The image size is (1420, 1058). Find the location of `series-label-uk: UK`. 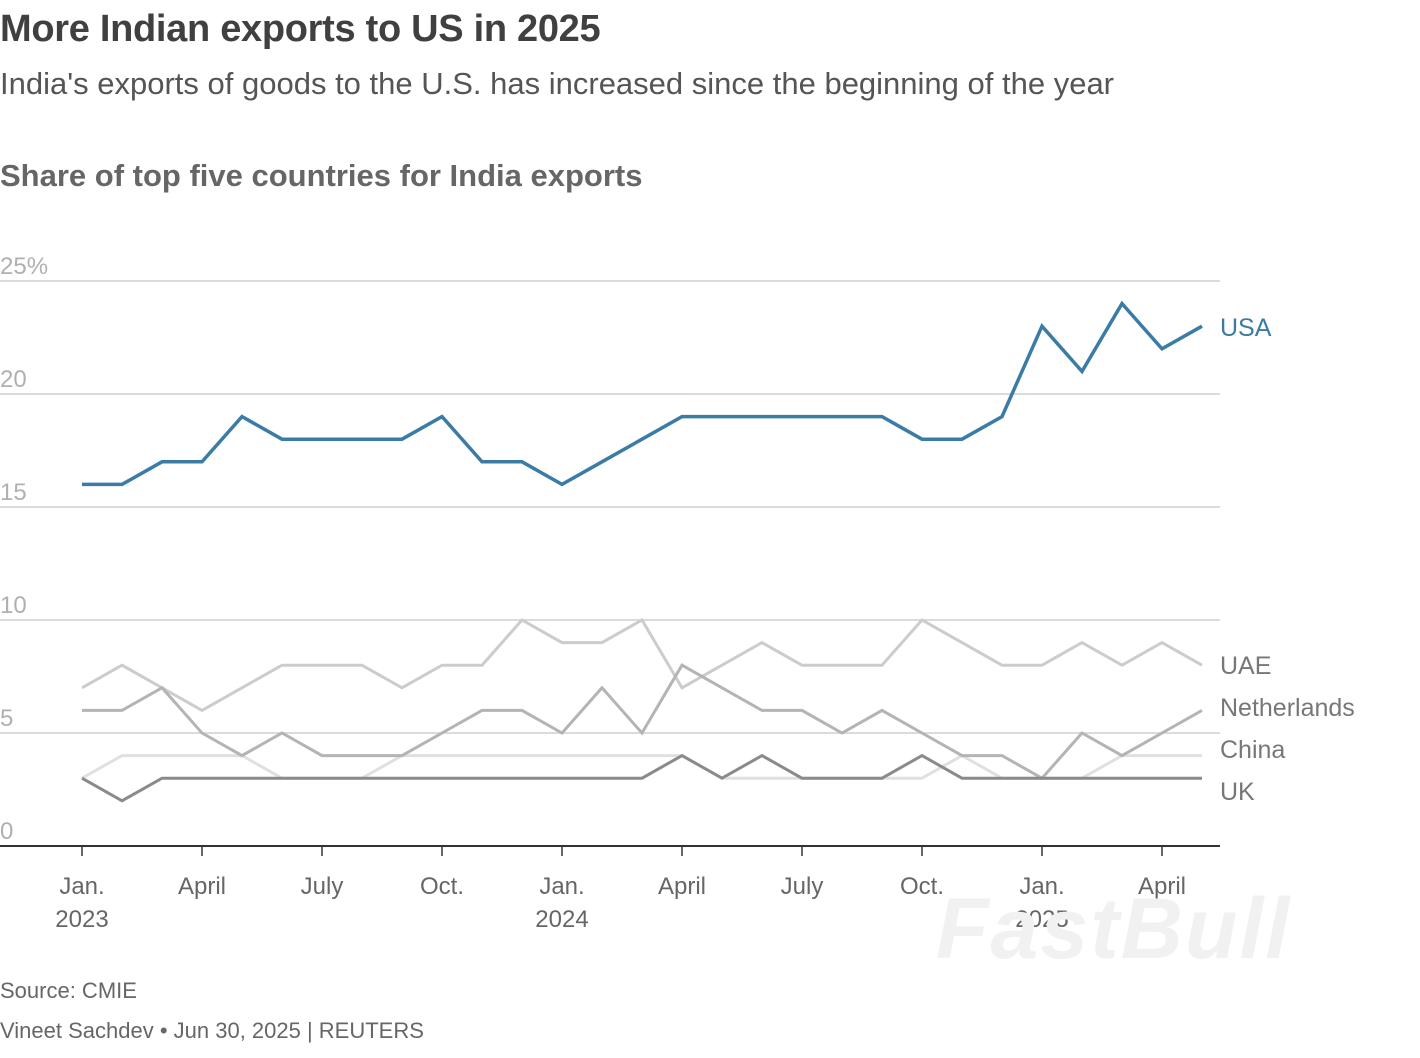

series-label-uk: UK is located at coordinates (1237, 792).